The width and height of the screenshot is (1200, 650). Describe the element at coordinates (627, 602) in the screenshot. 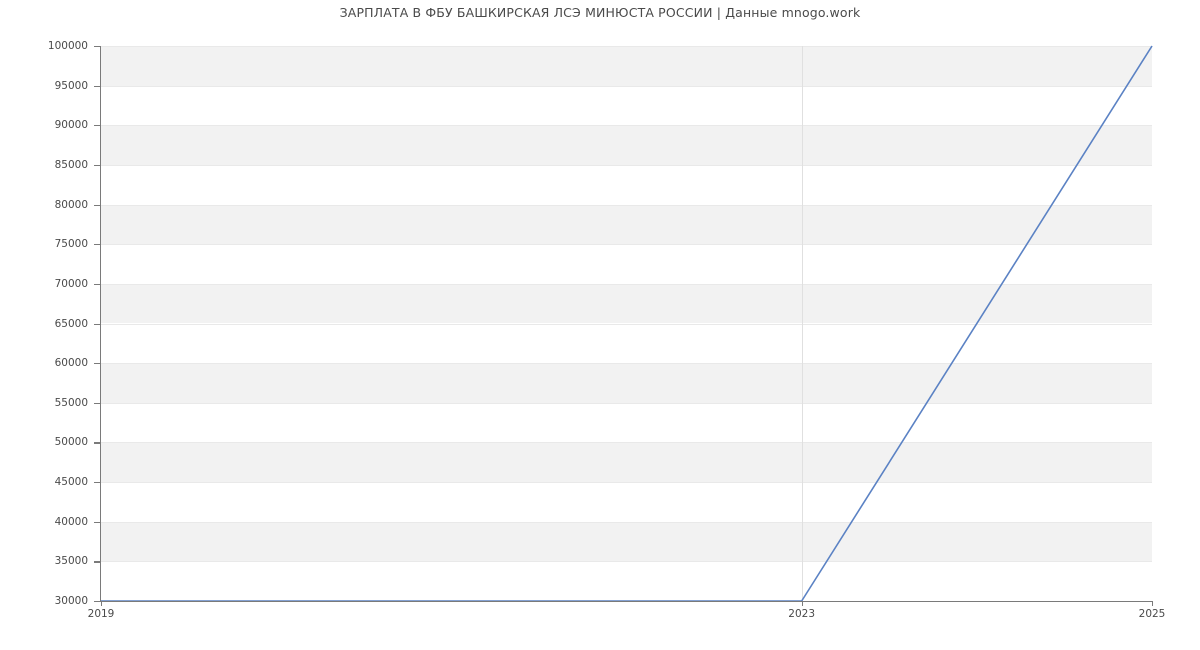

I see `x-axis-spine` at that location.